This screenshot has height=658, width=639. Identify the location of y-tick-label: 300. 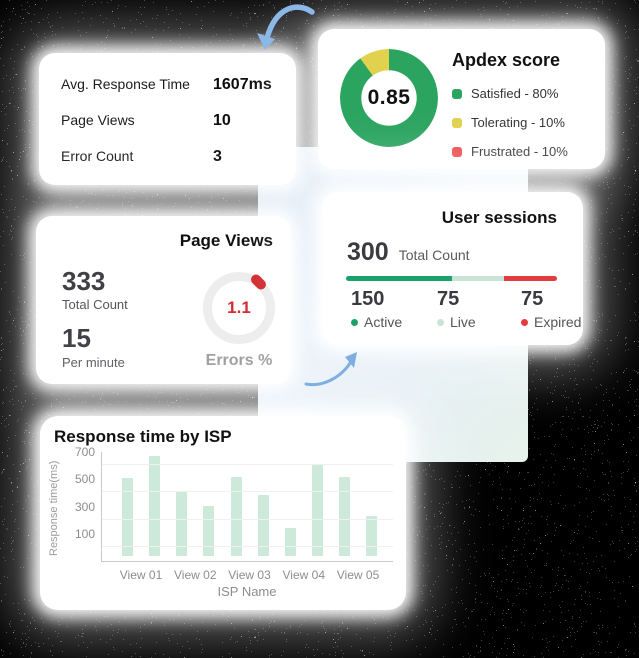
(84, 507).